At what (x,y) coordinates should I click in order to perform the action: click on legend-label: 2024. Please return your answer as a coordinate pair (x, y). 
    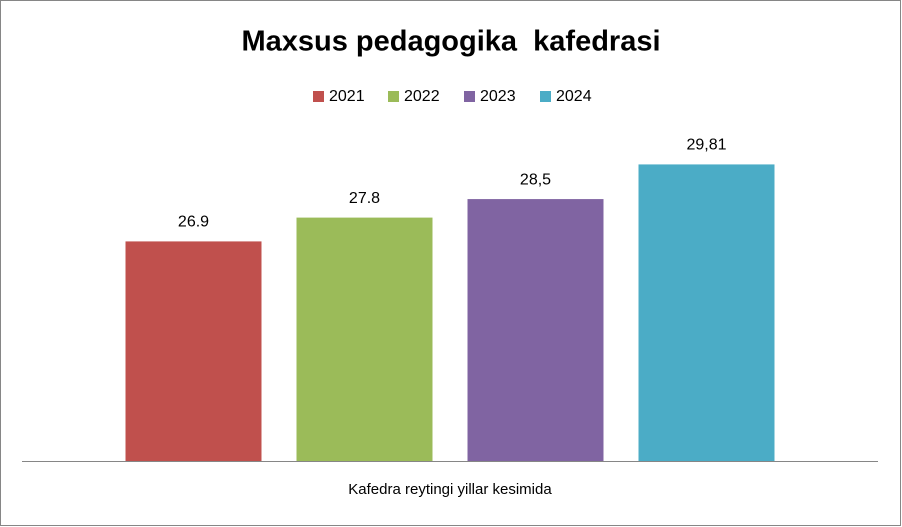
    Looking at the image, I should click on (574, 96).